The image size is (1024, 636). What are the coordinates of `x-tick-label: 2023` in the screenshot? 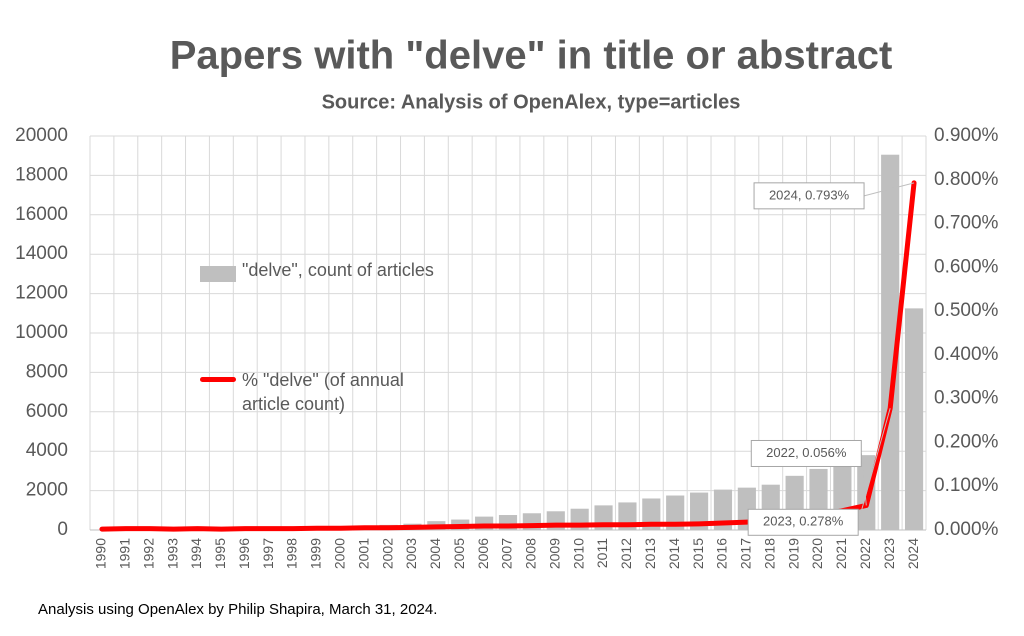 It's located at (889, 553).